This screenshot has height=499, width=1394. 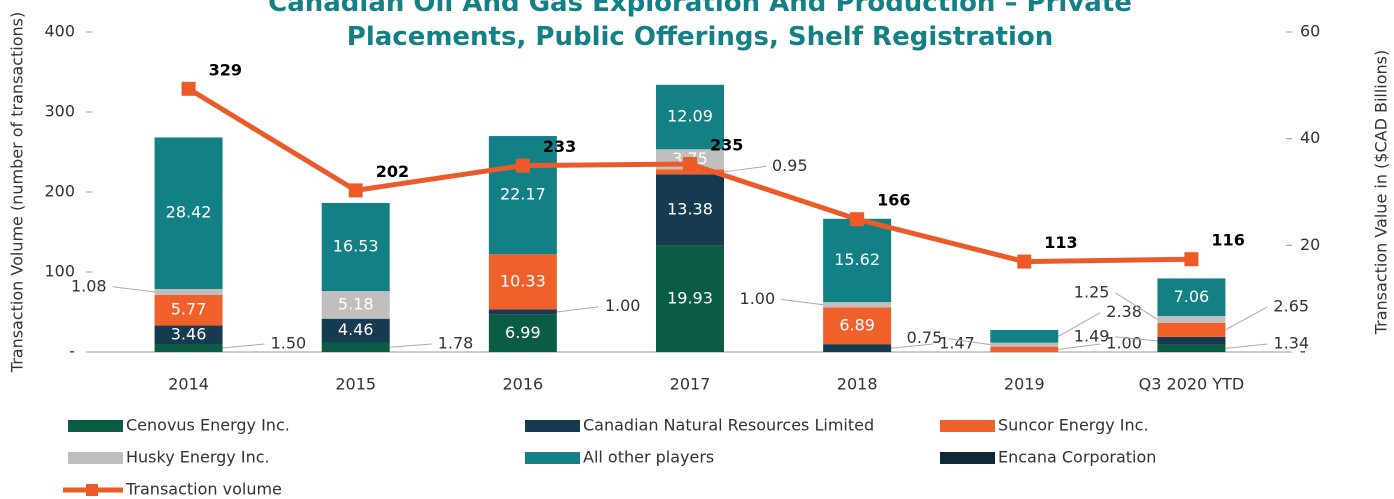 I want to click on data-label: 19.93, so click(x=690, y=297).